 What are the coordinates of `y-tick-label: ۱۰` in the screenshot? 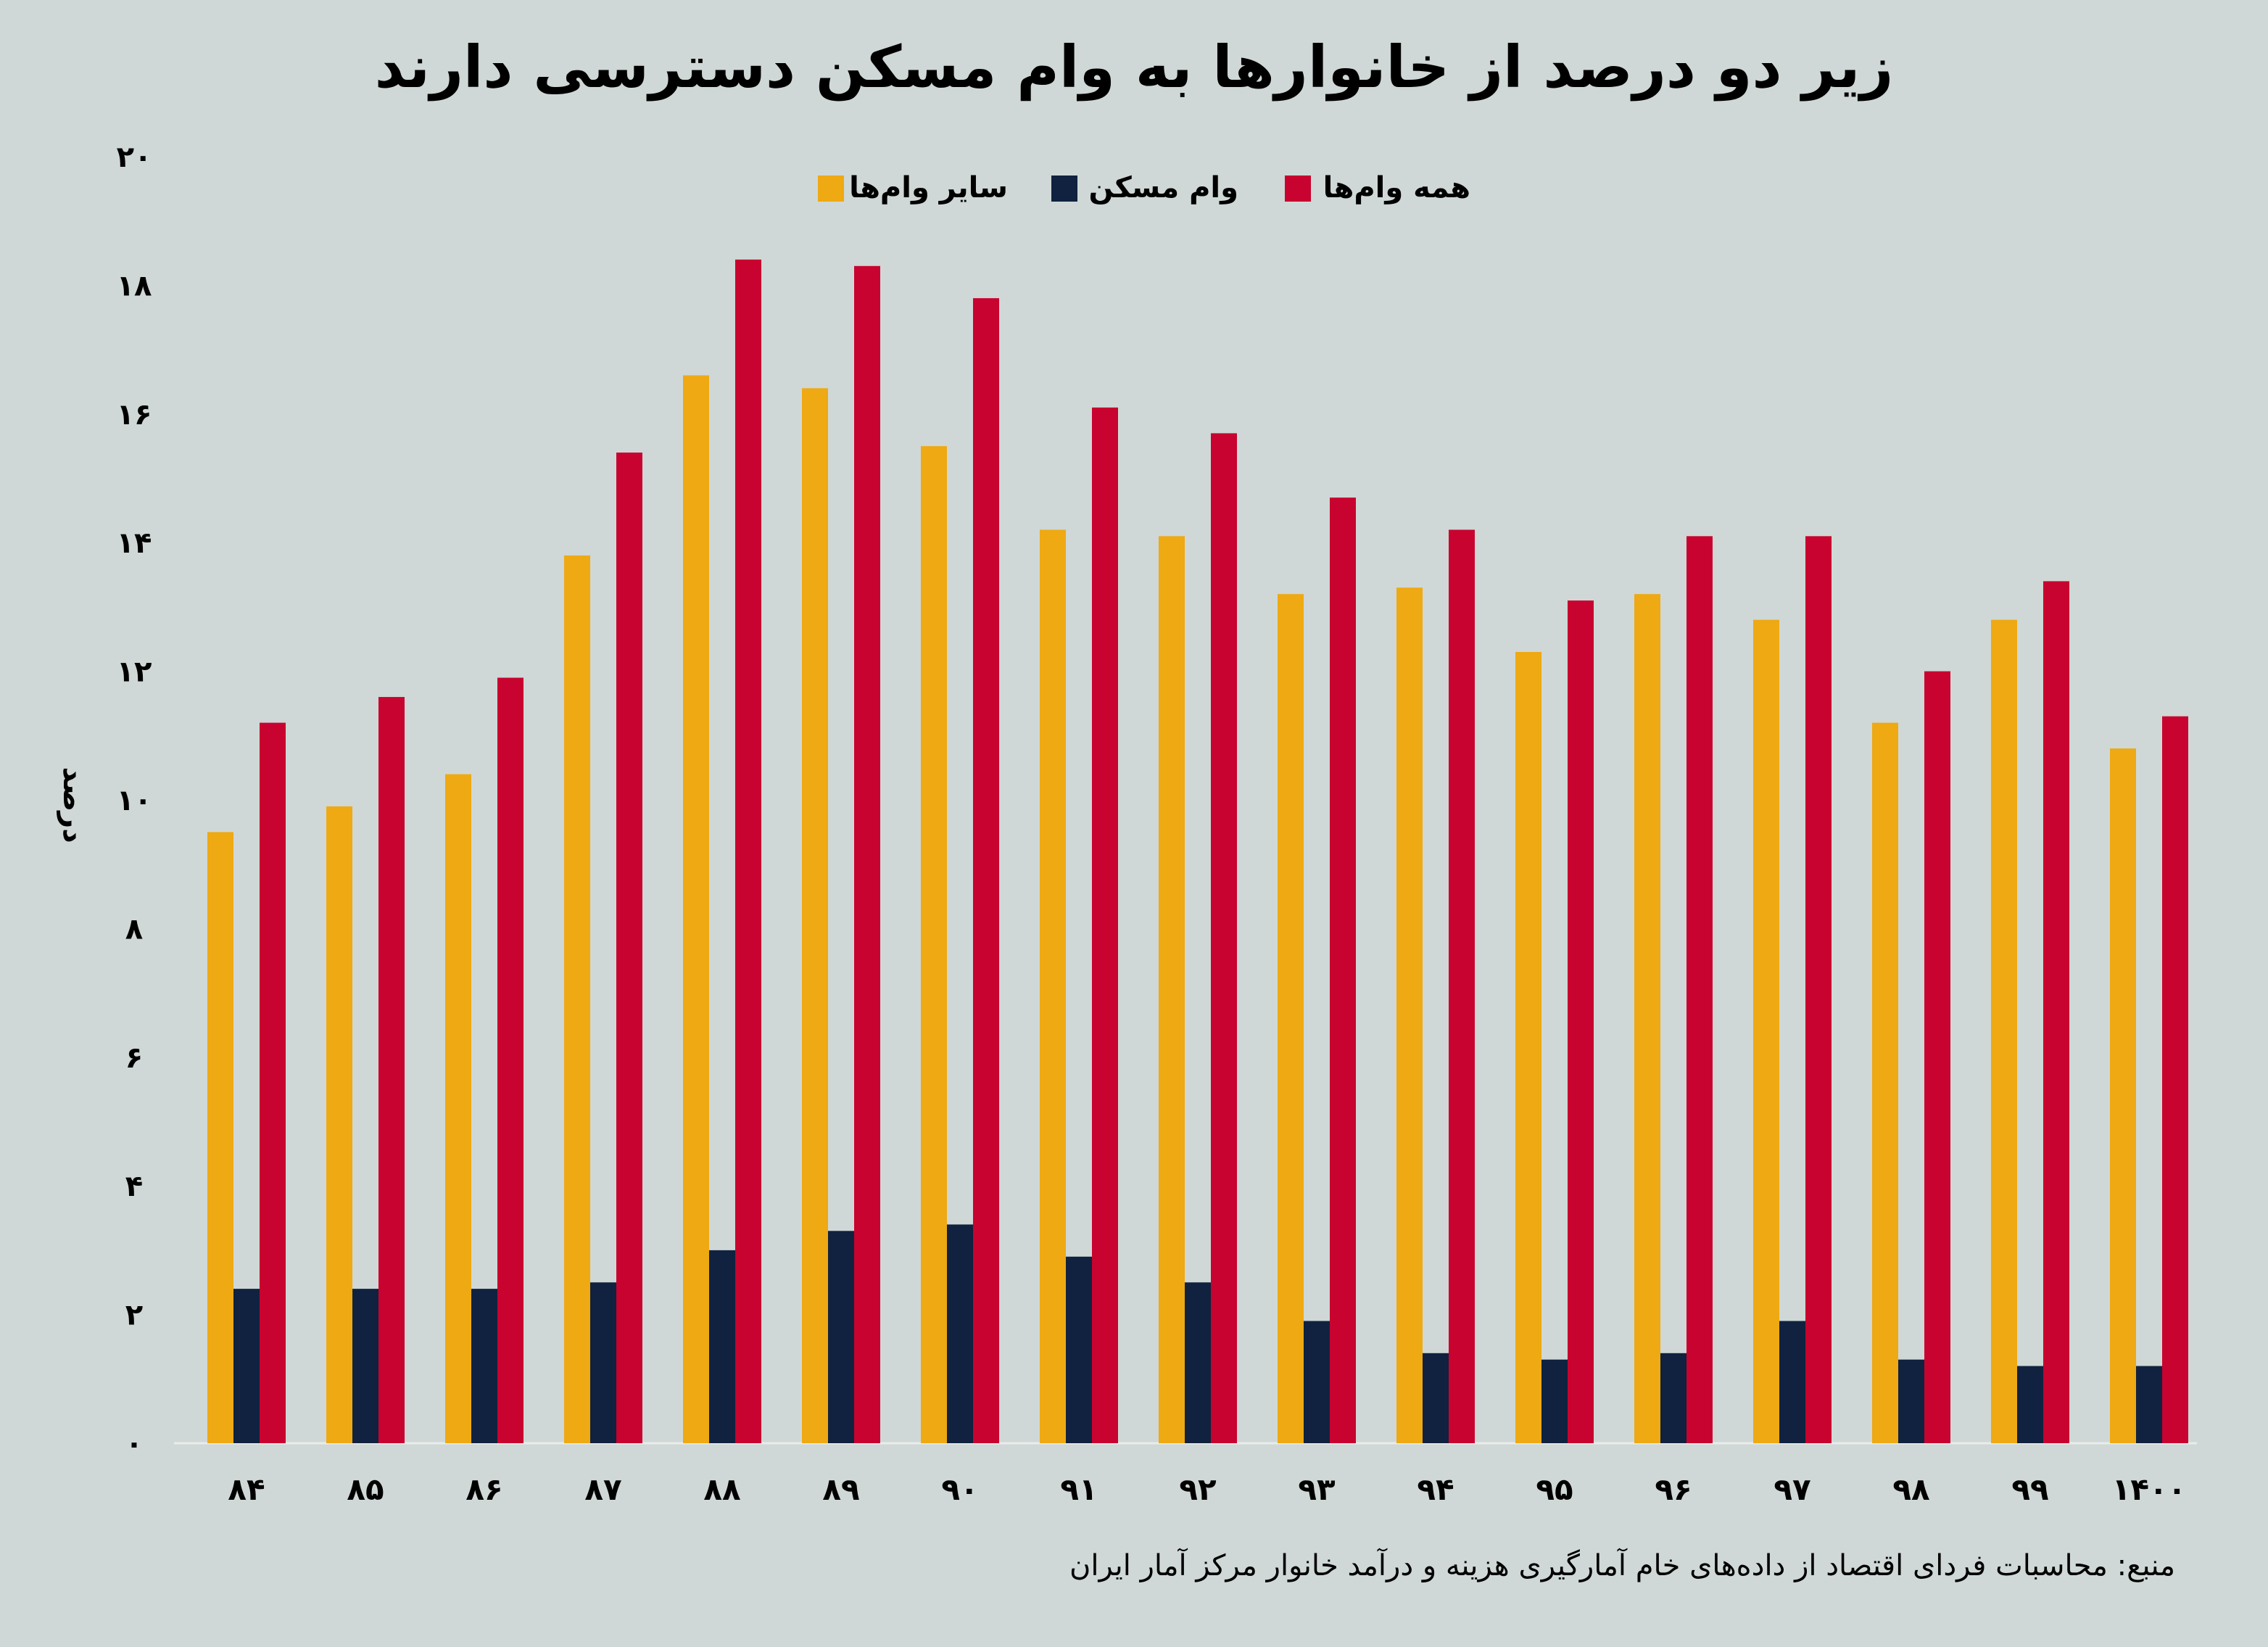 It's located at (134, 800).